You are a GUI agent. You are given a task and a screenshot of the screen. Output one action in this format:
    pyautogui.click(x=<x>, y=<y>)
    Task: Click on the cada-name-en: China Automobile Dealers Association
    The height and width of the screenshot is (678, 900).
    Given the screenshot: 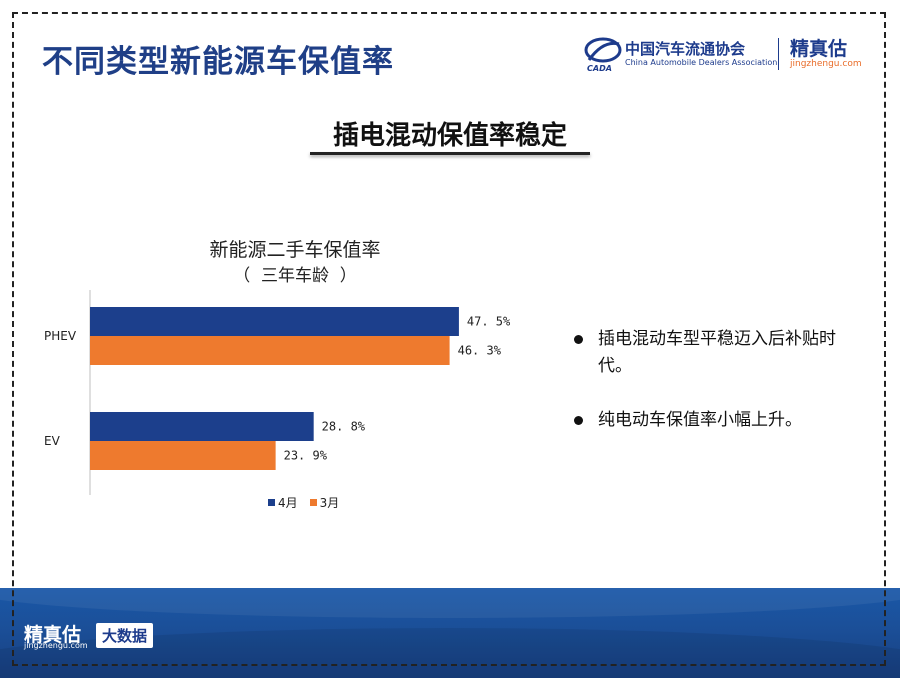 What is the action you would take?
    pyautogui.click(x=701, y=62)
    